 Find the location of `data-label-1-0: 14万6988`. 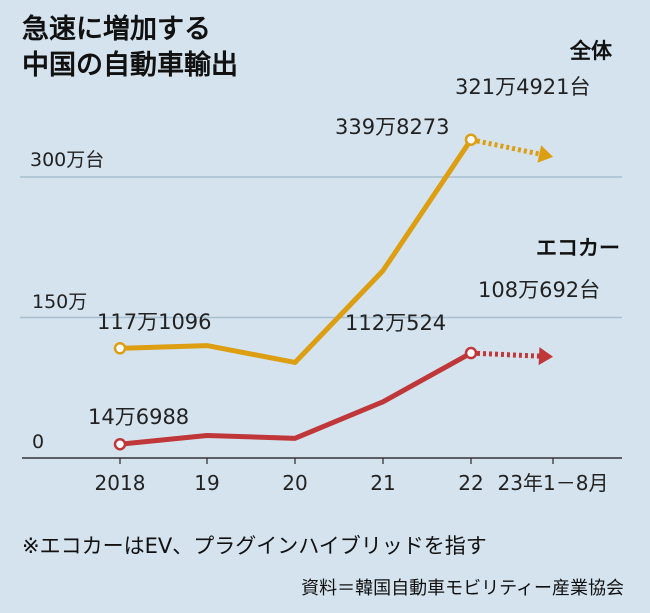

data-label-1-0: 14万6988 is located at coordinates (138, 417).